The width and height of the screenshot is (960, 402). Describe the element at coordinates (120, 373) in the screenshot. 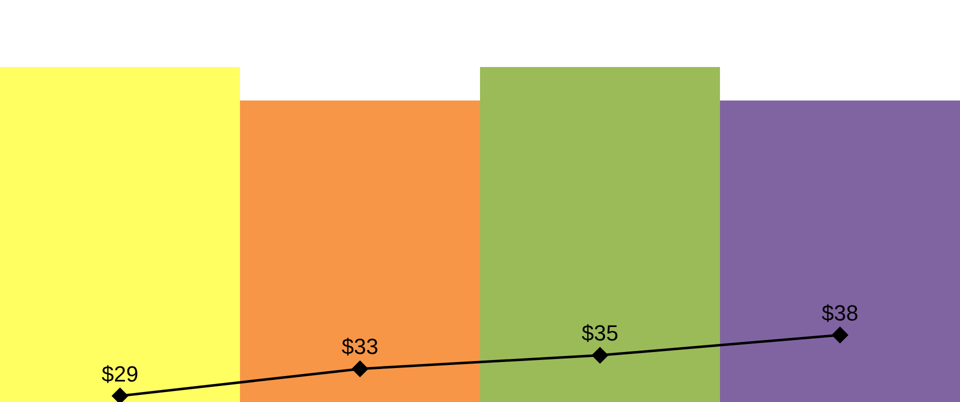

I see `data-label: $29` at that location.